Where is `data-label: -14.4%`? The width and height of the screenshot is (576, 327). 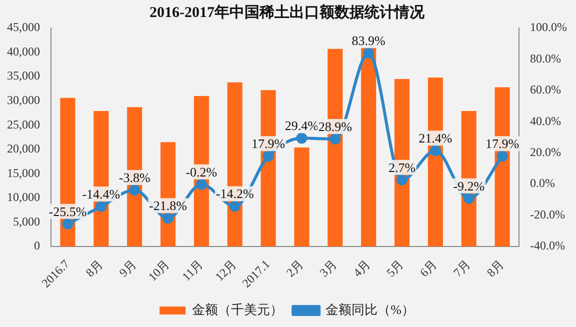
data-label: -14.4% is located at coordinates (101, 194).